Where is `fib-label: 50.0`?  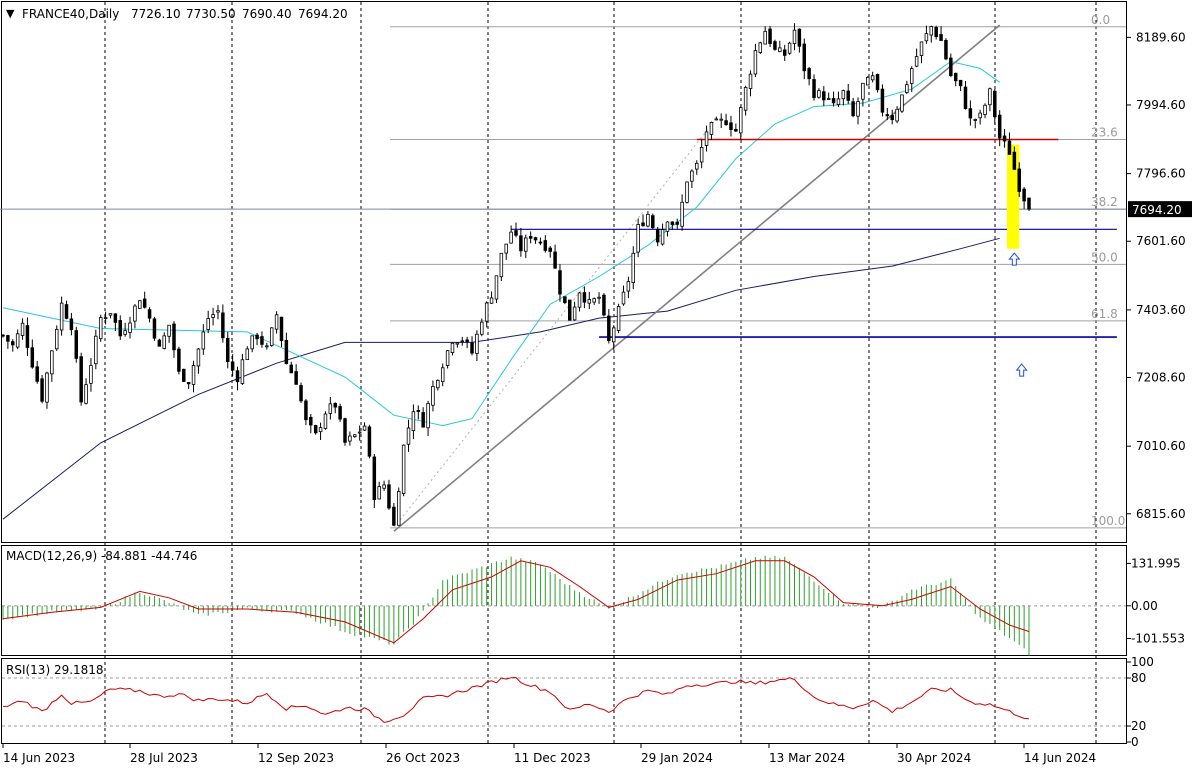 fib-label: 50.0 is located at coordinates (1104, 257).